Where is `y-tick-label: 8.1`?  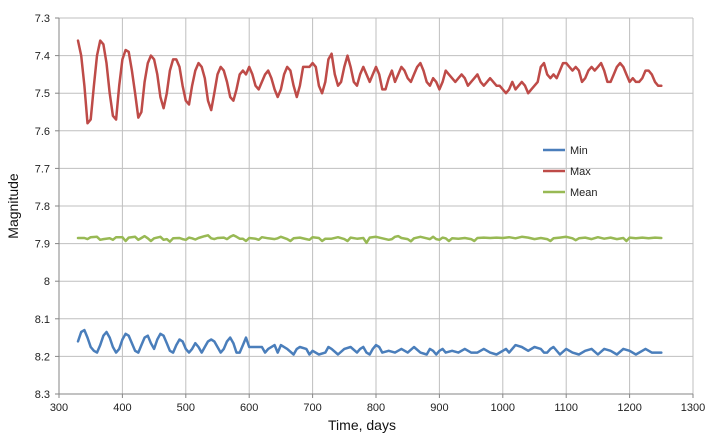 y-tick-label: 8.1 is located at coordinates (42, 320).